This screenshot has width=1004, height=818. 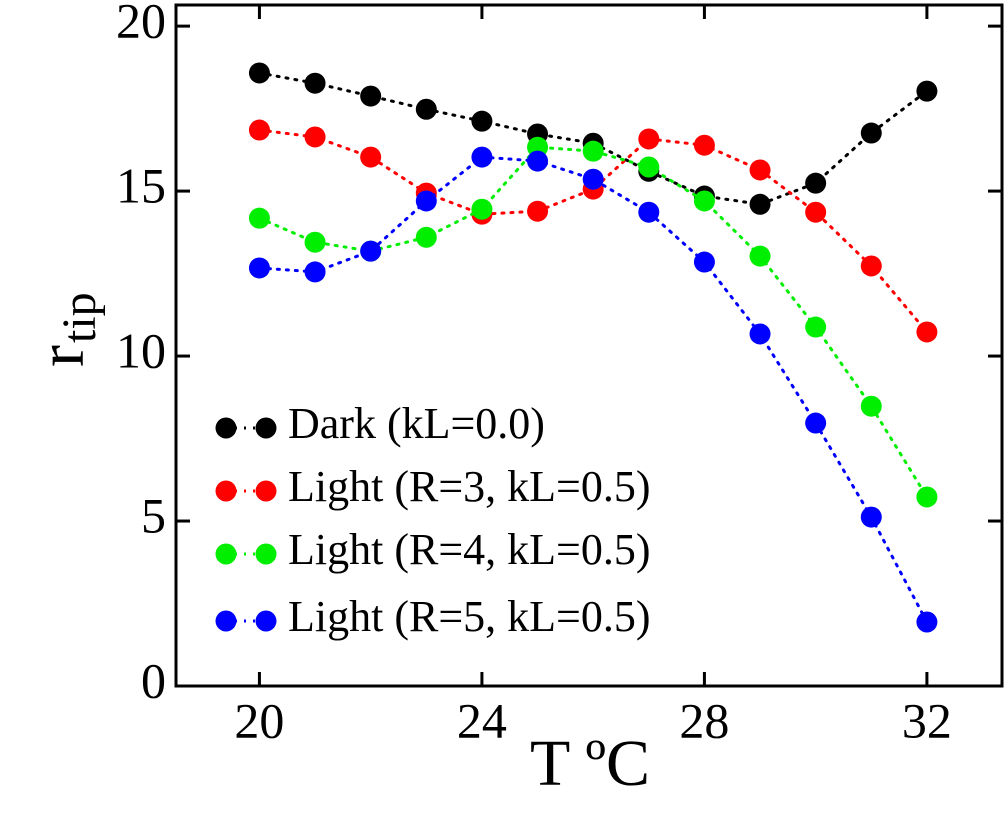 What do you see at coordinates (469, 616) in the screenshot?
I see `legend-label: Light (R=5, kL=0.5)` at bounding box center [469, 616].